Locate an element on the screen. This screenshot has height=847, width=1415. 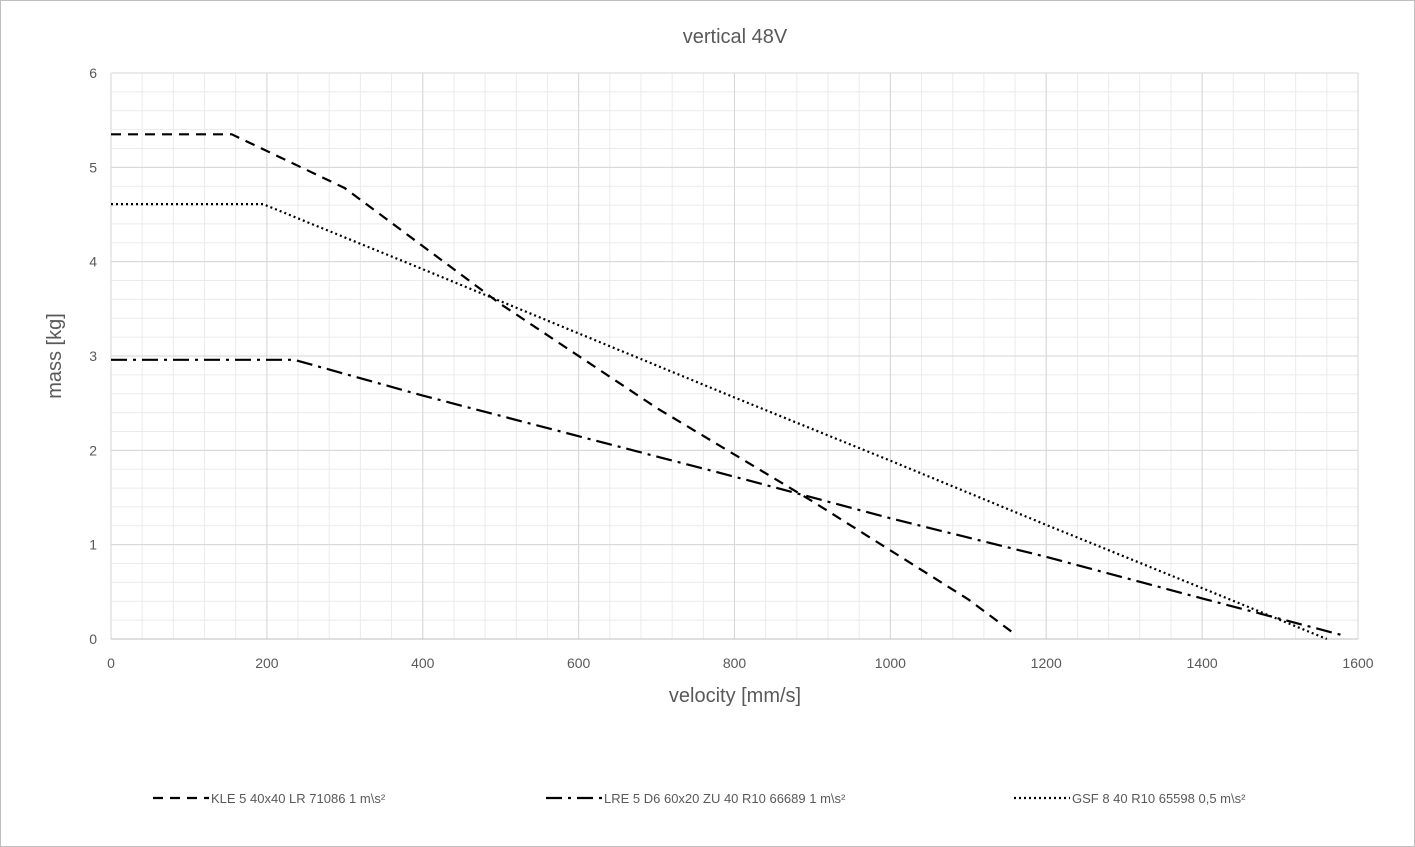
x-tick-label: 1400 is located at coordinates (1202, 663).